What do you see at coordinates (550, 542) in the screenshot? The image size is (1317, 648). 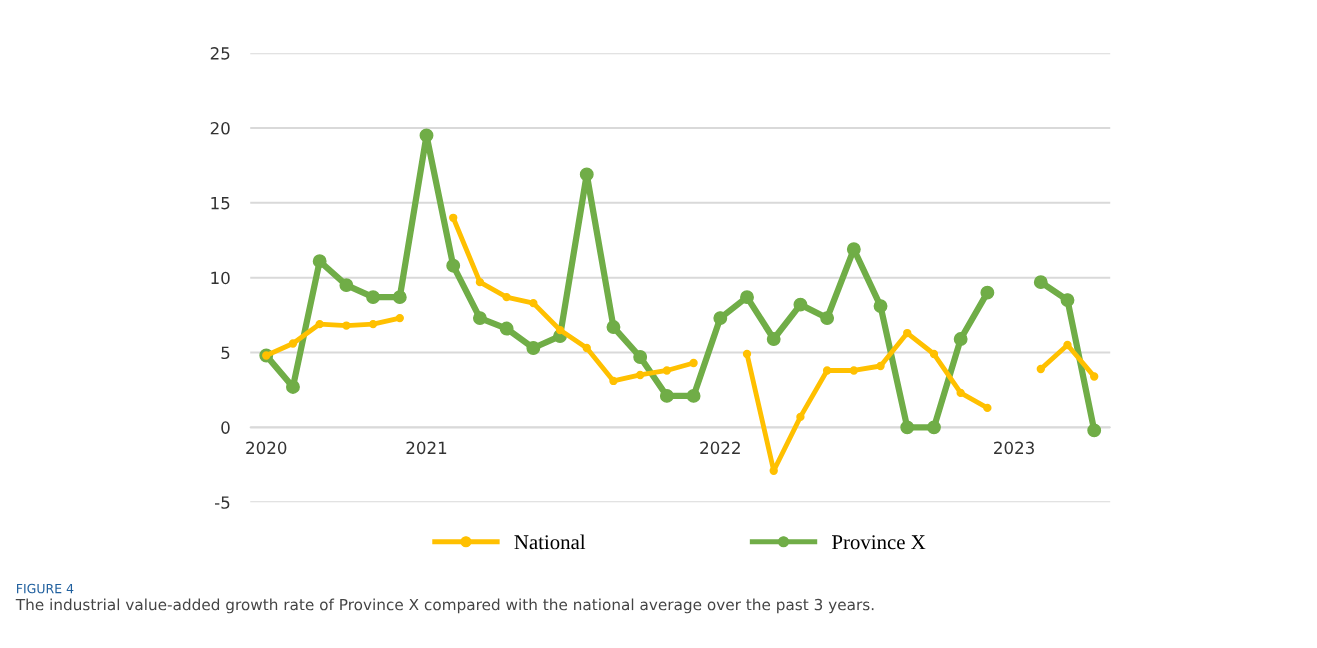 I see `legend-label: National` at bounding box center [550, 542].